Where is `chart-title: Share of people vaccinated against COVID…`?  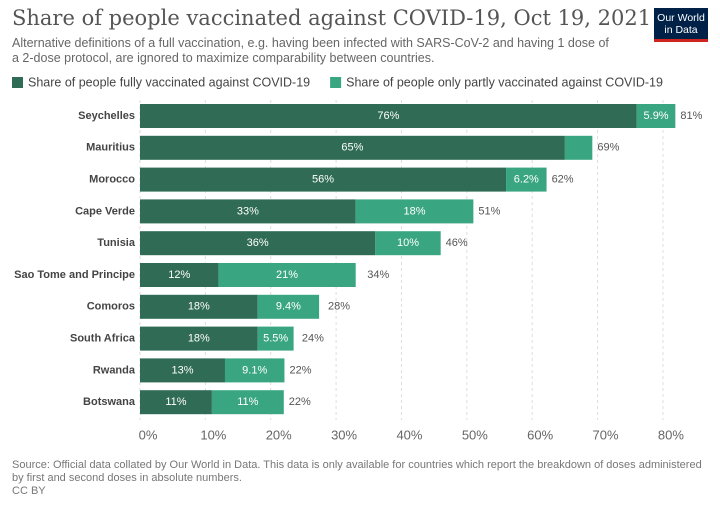
chart-title: Share of people vaccinated against COVID… is located at coordinates (332, 18).